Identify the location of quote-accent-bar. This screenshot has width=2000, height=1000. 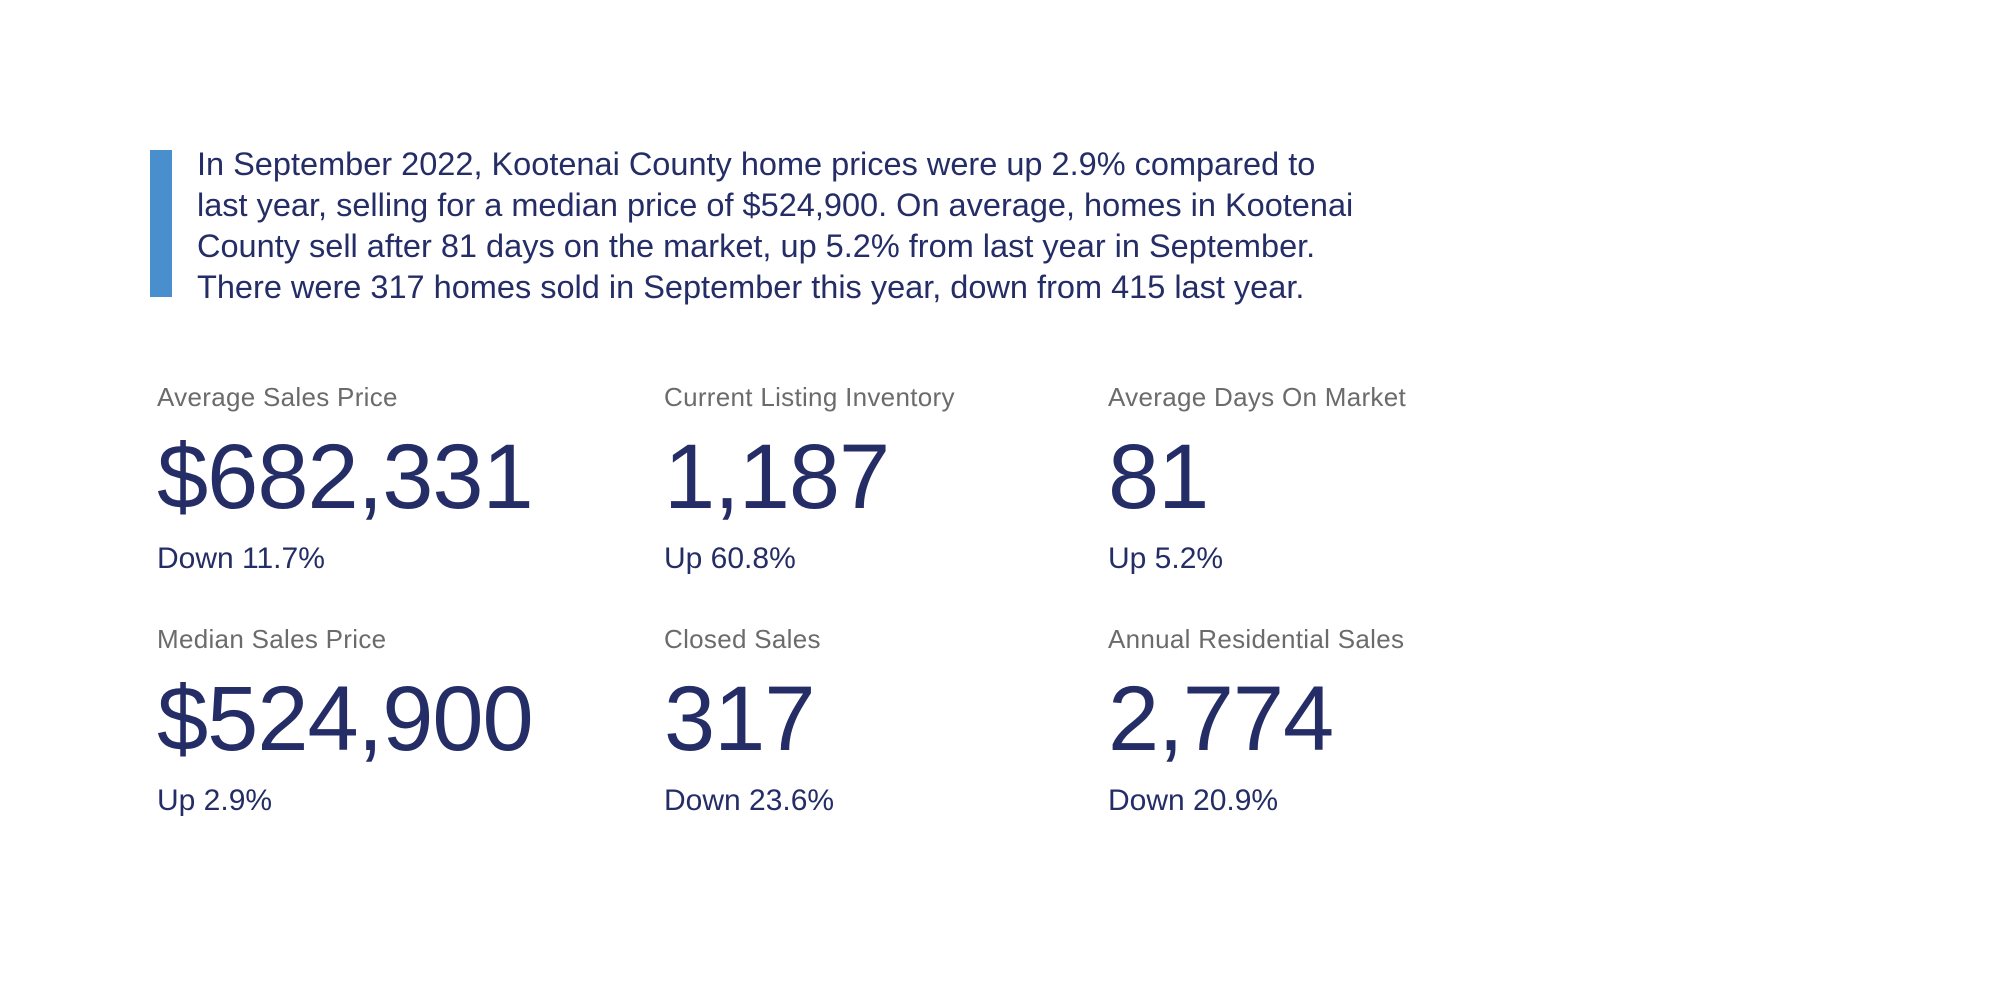
(161, 223).